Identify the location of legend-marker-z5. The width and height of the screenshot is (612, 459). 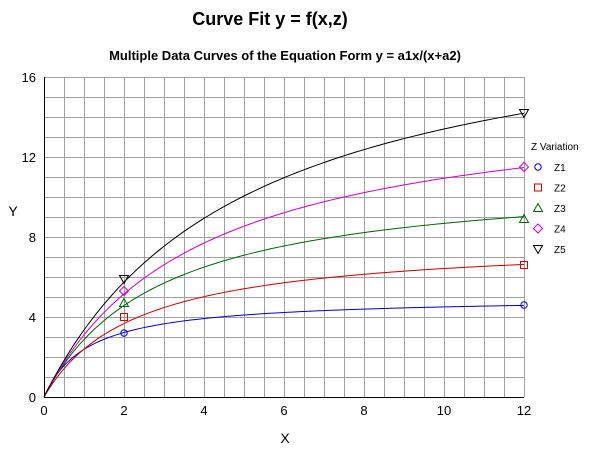
(538, 250).